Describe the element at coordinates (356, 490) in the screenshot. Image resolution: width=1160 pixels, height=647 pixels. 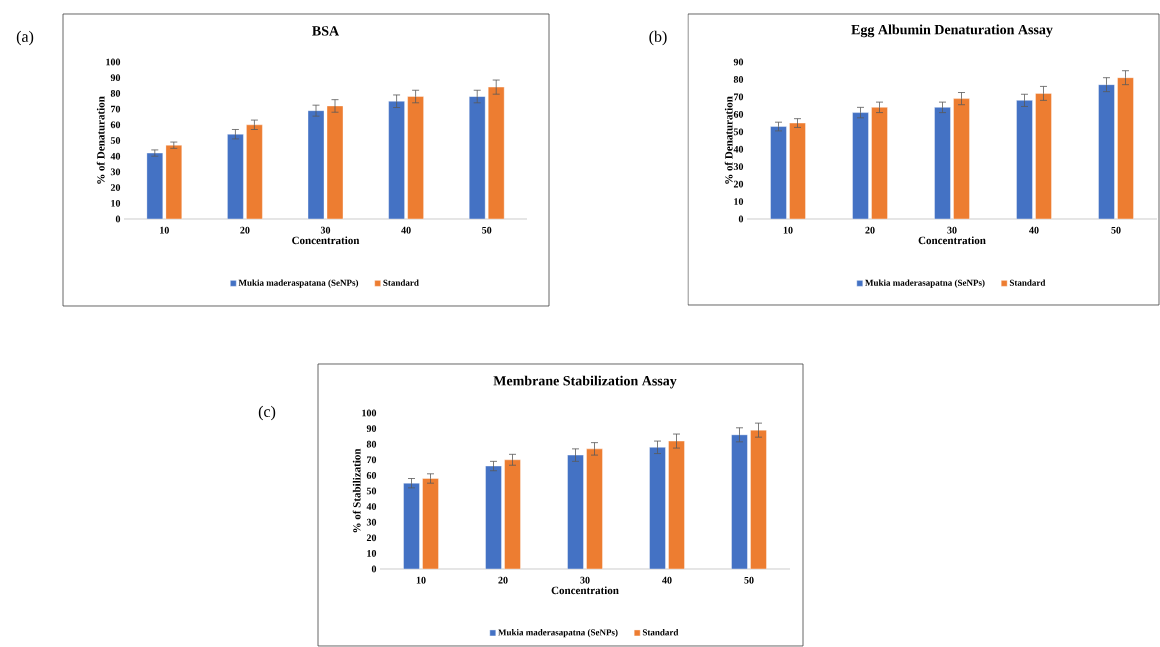
I see `y-axis-title: % of Stabilization` at that location.